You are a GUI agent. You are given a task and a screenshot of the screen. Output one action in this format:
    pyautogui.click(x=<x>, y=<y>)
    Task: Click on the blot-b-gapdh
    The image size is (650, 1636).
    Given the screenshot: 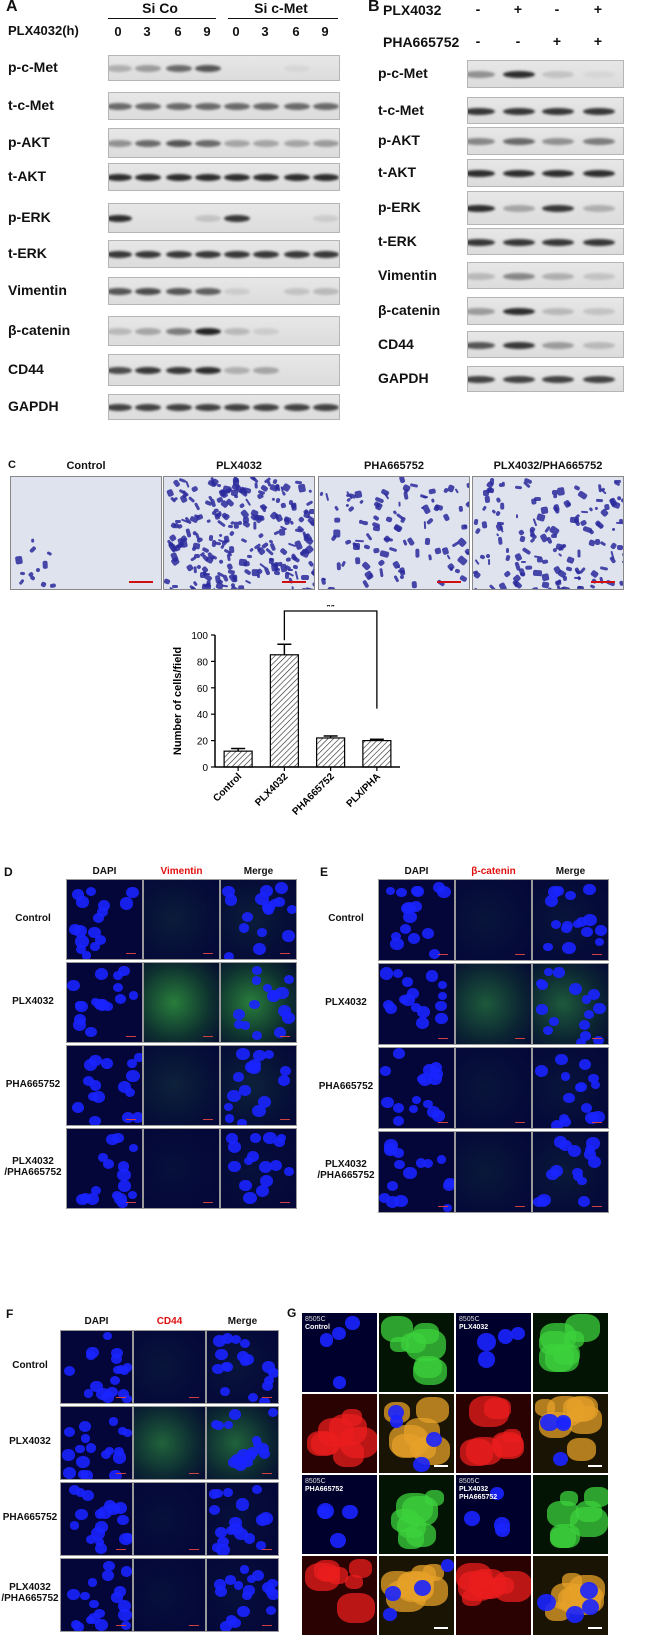 What is the action you would take?
    pyautogui.click(x=545, y=379)
    